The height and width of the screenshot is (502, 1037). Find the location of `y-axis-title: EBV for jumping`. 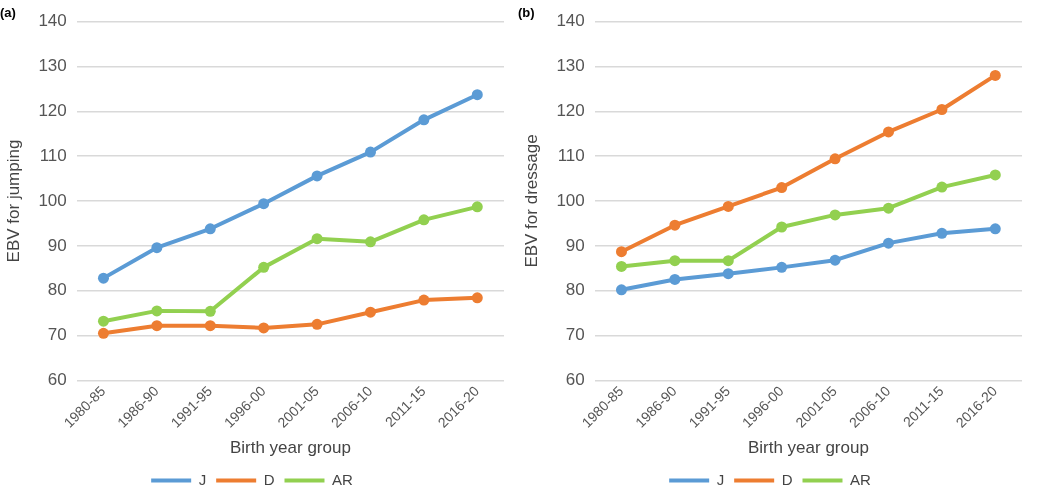

y-axis-title: EBV for jumping is located at coordinates (13, 201).